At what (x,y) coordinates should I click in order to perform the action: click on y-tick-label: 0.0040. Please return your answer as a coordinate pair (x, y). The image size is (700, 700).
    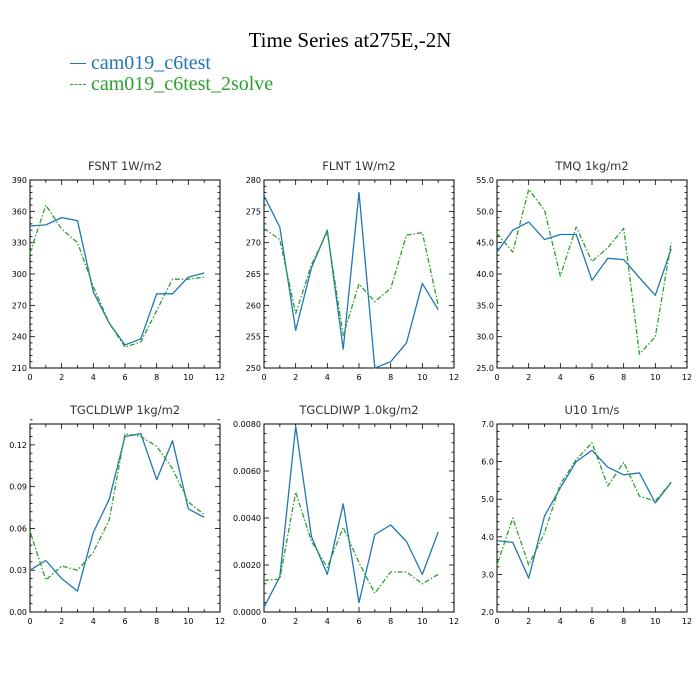
    Looking at the image, I should click on (247, 518).